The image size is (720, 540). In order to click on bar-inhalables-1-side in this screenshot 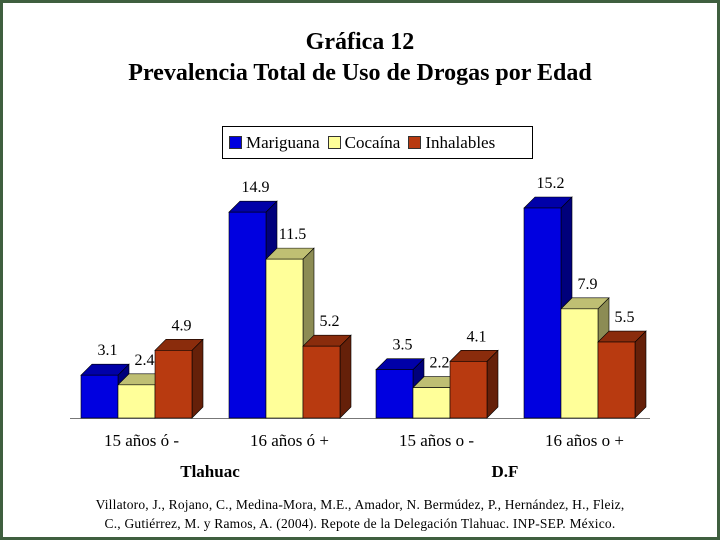, I will do `click(197, 378)`.